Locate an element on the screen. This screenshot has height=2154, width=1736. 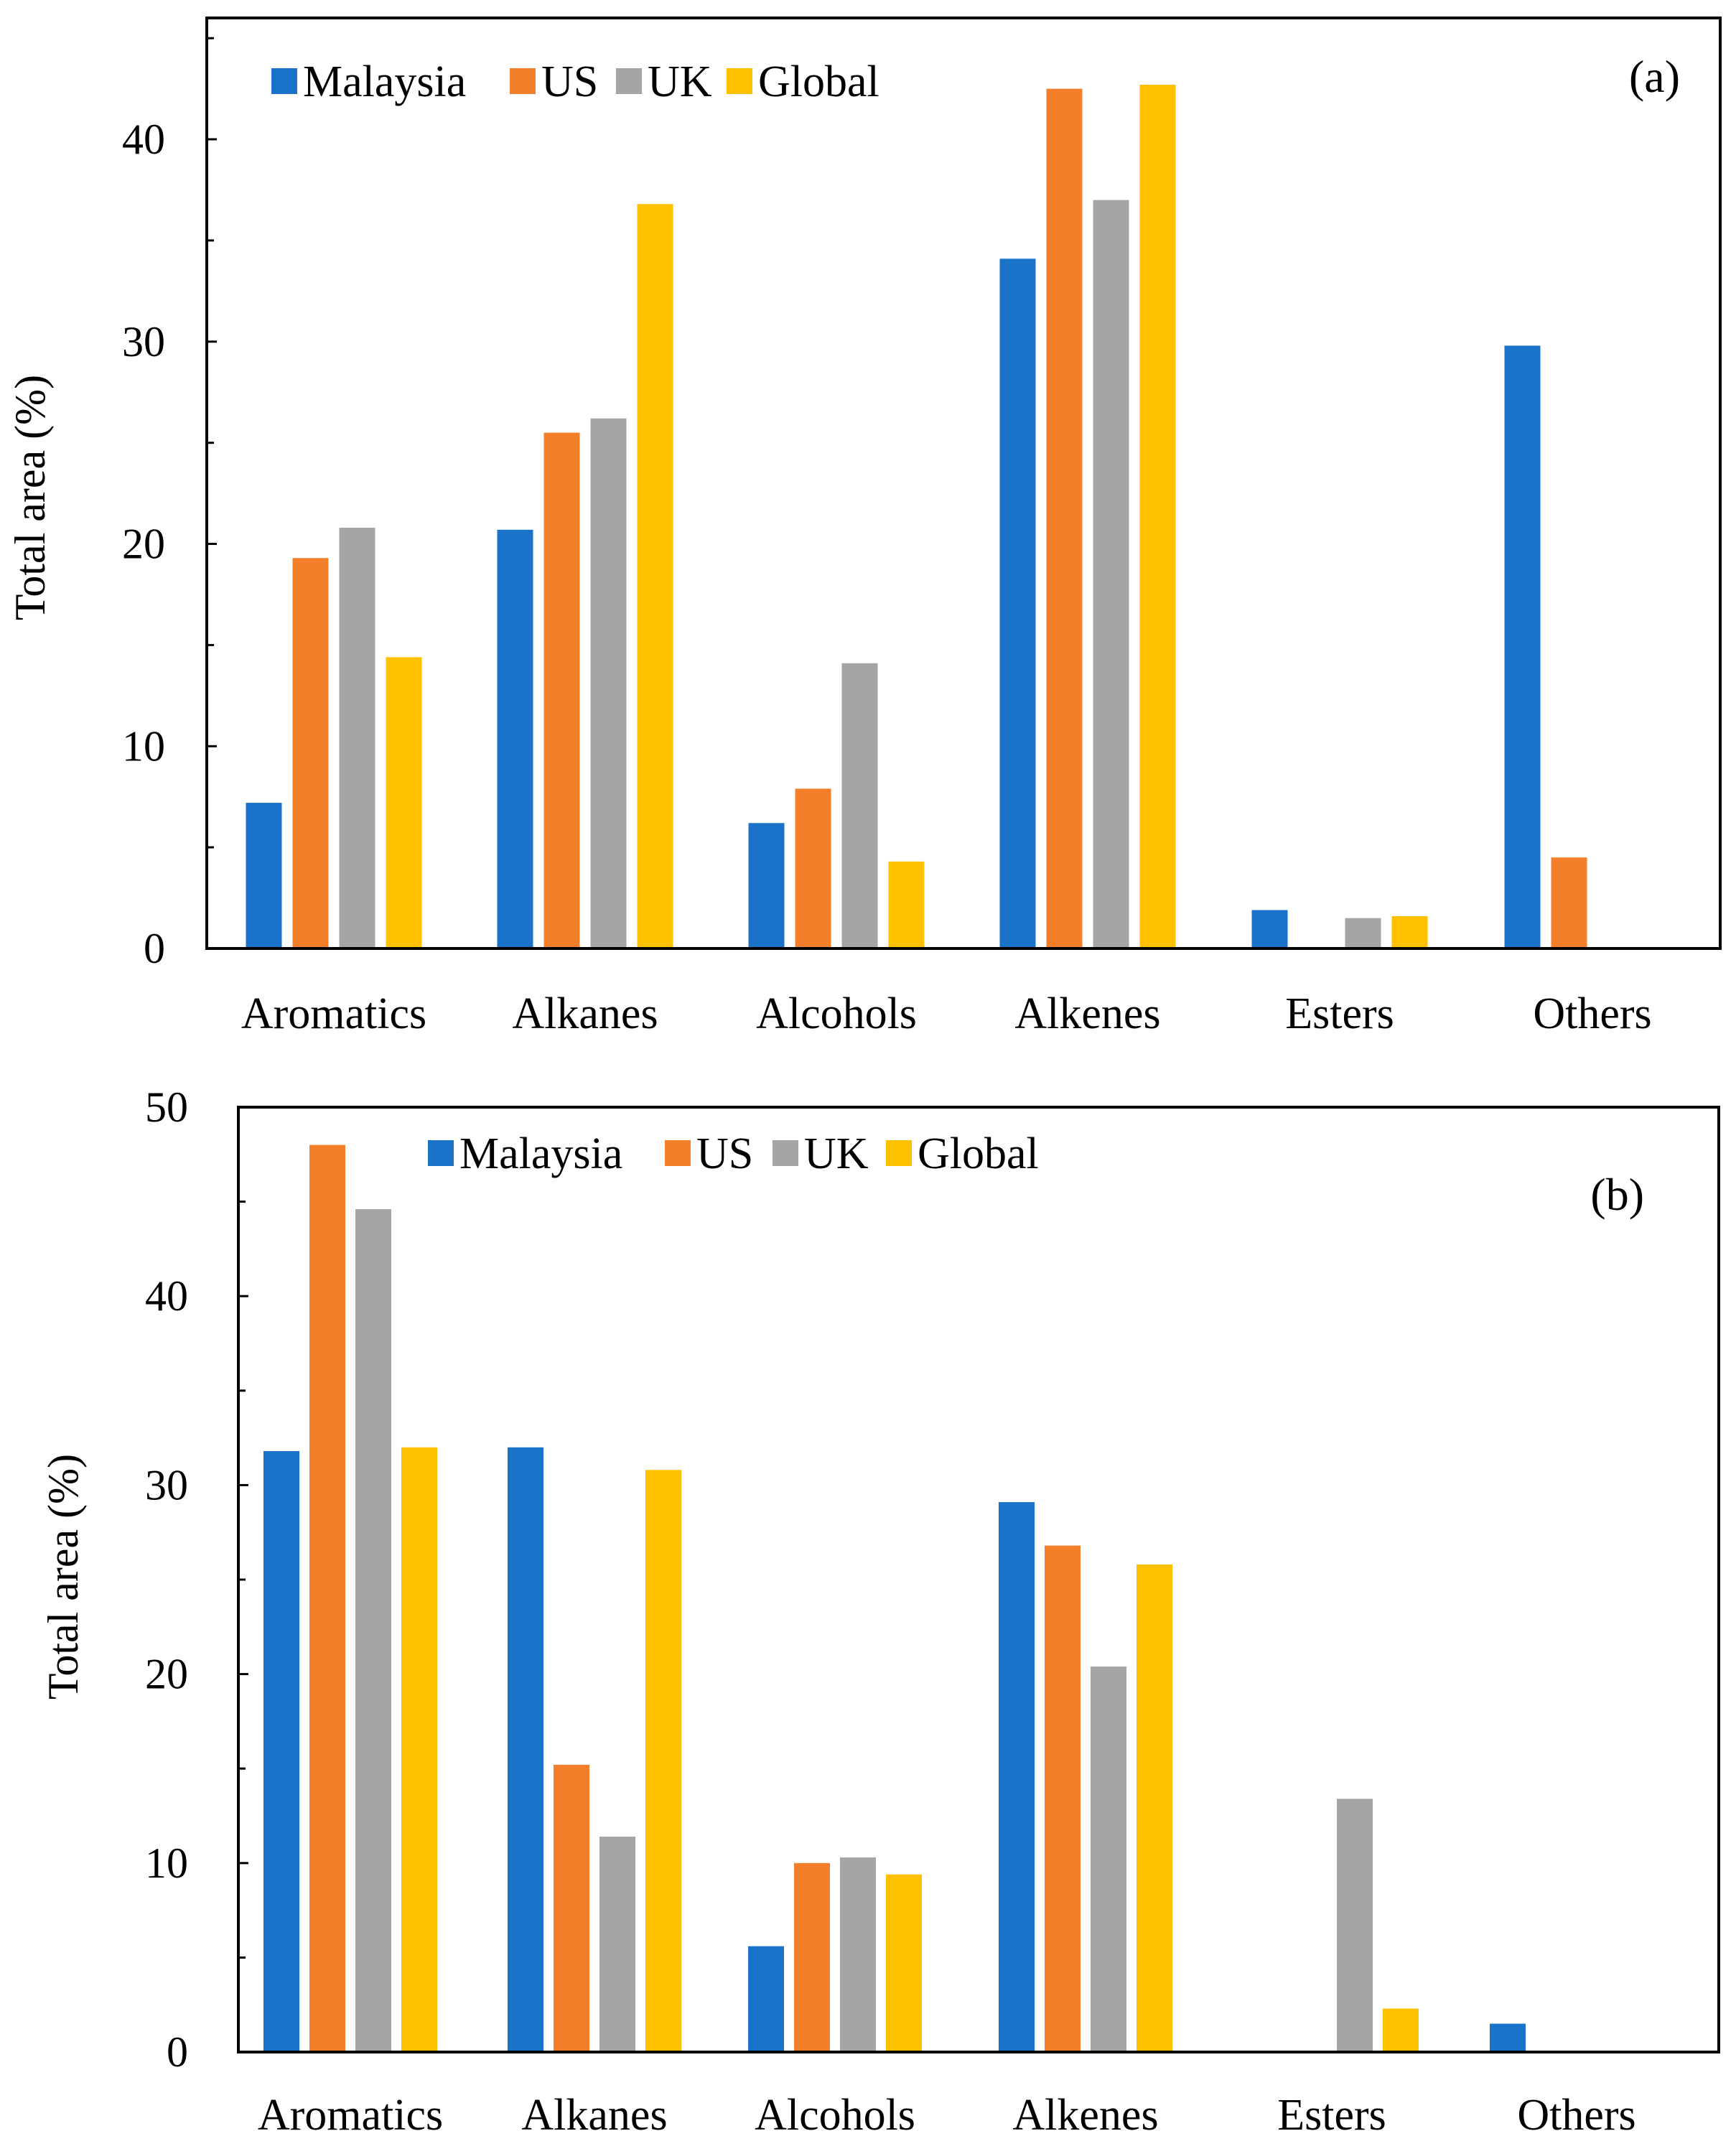
y-axis-ticks: 0 10 20 30 40 is located at coordinates (169, 505).